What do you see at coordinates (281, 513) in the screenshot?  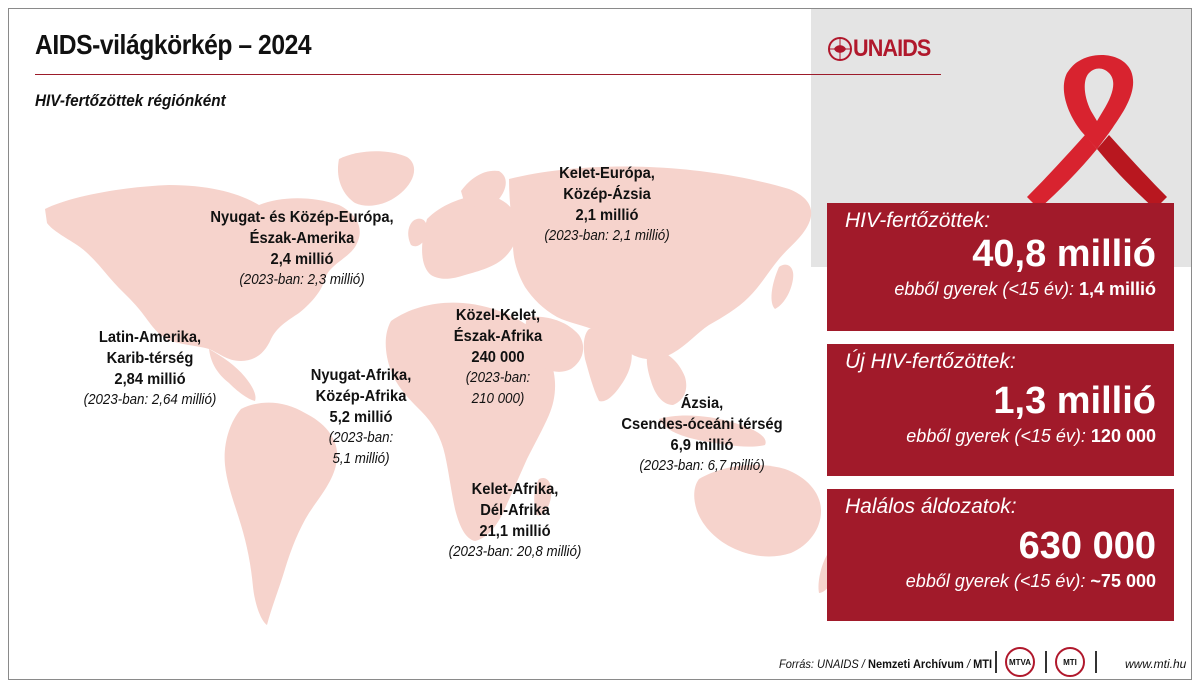 I see `map-south-america` at bounding box center [281, 513].